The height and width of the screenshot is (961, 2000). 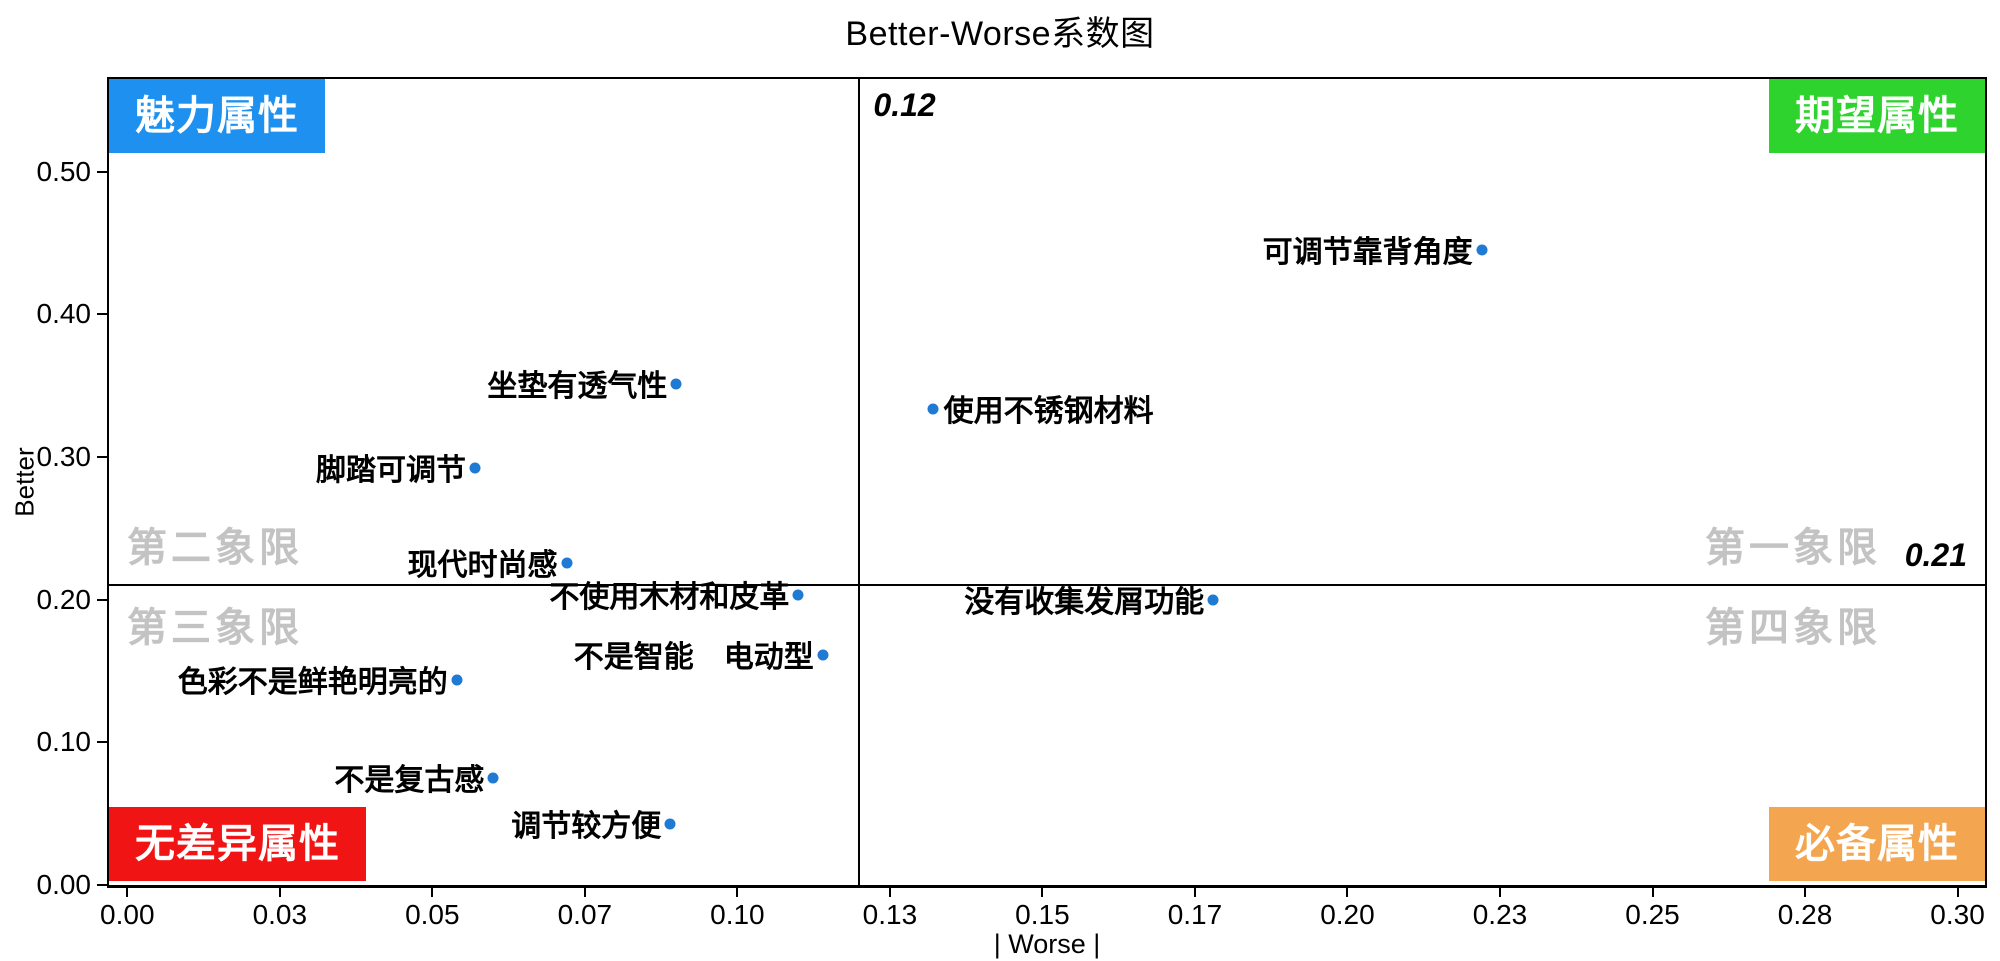 I want to click on quadrant-badge-top-right: 期望属性, so click(x=1877, y=116).